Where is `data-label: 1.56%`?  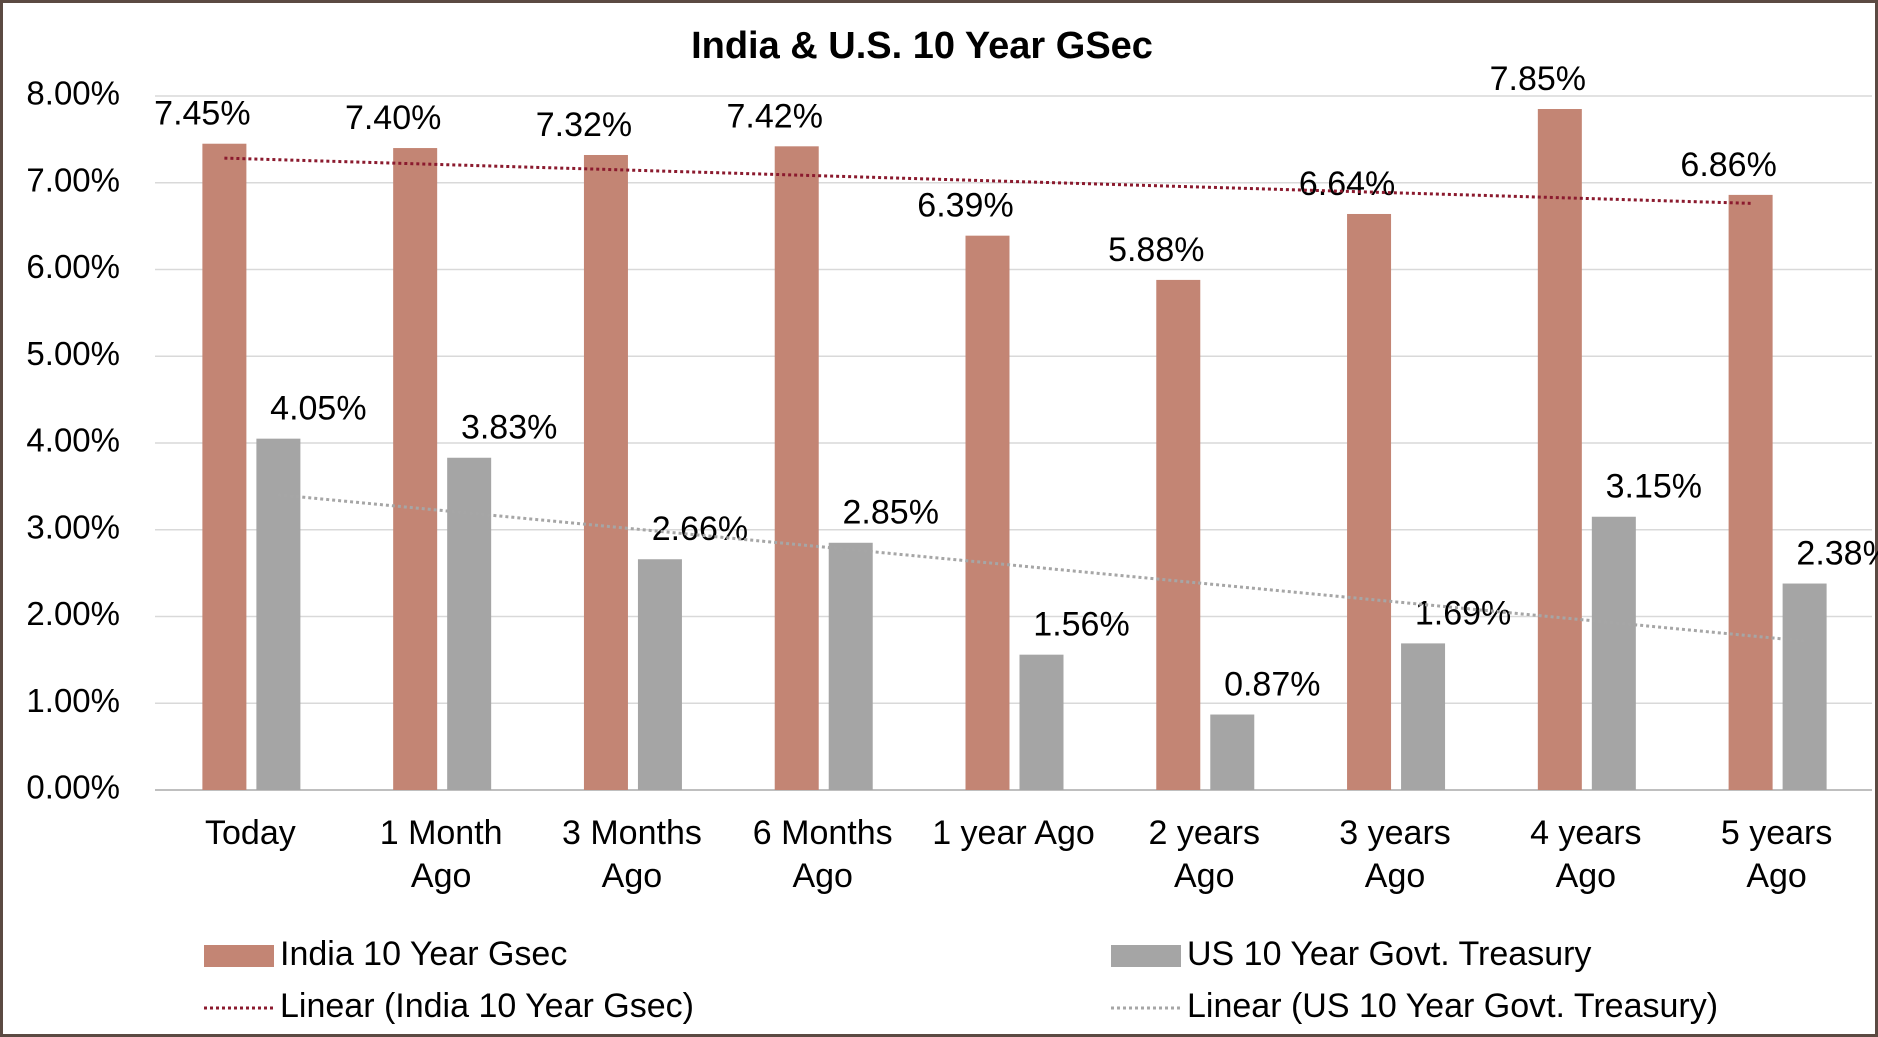
data-label: 1.56% is located at coordinates (1081, 625).